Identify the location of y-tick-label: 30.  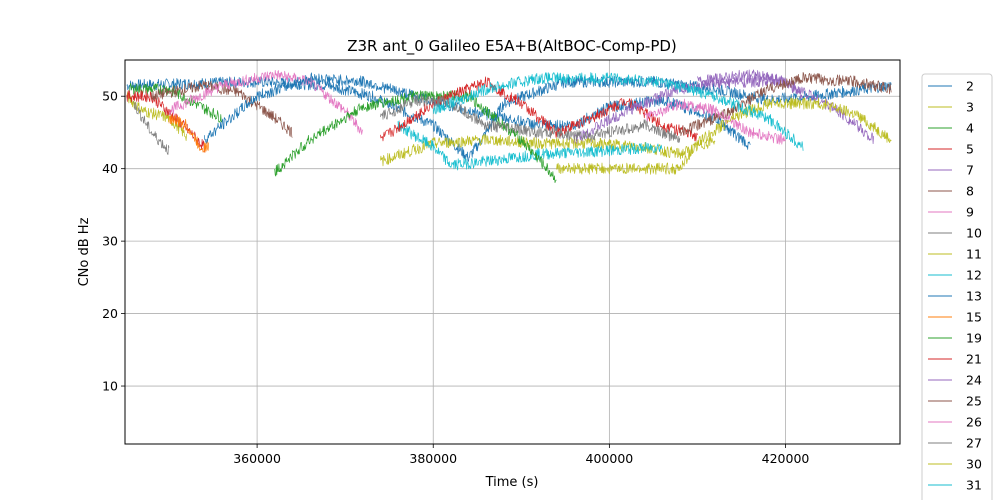
(110, 241).